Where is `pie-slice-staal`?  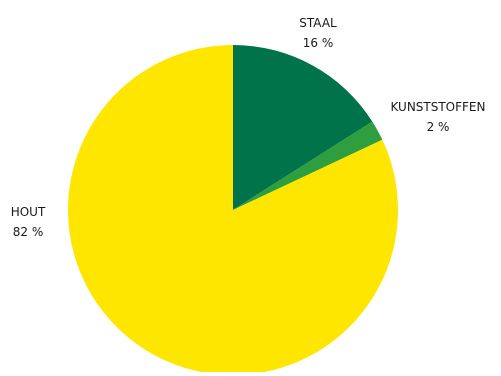 pie-slice-staal is located at coordinates (303, 127).